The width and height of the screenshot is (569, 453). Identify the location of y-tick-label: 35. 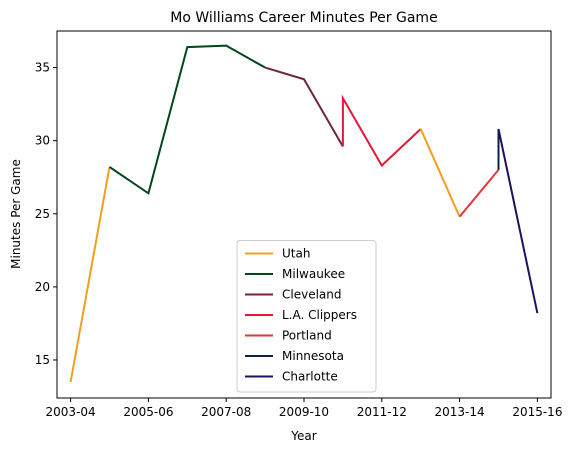
(42, 68).